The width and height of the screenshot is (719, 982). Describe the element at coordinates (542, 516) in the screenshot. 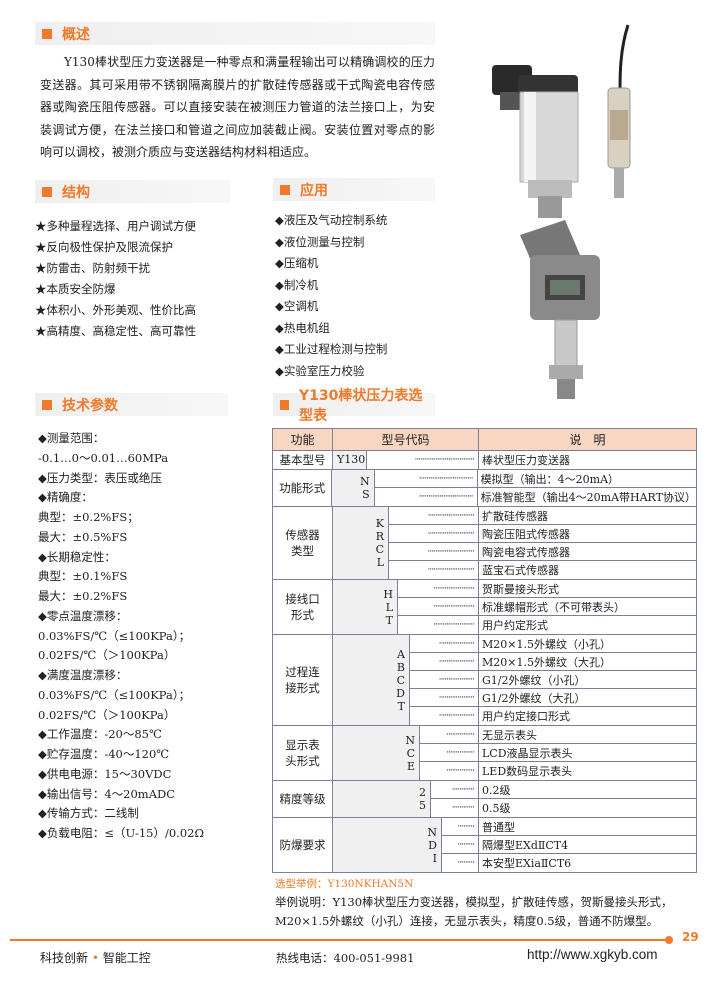

I see `table-row: ························· 扩散硅传感器` at that location.